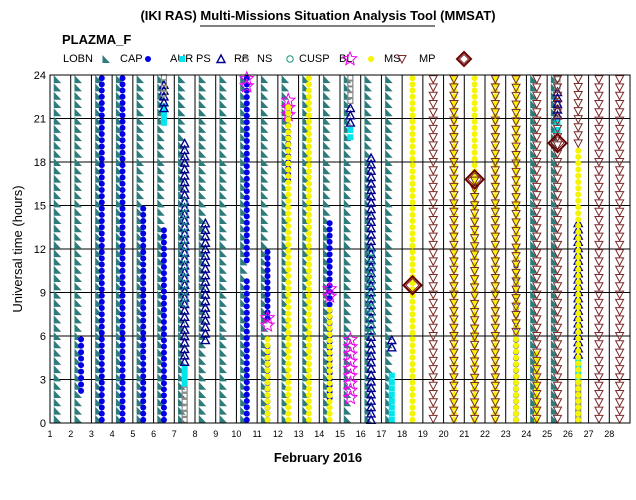 Image resolution: width=636 pixels, height=500 pixels. What do you see at coordinates (184, 201) in the screenshot?
I see `mark-cusp` at bounding box center [184, 201].